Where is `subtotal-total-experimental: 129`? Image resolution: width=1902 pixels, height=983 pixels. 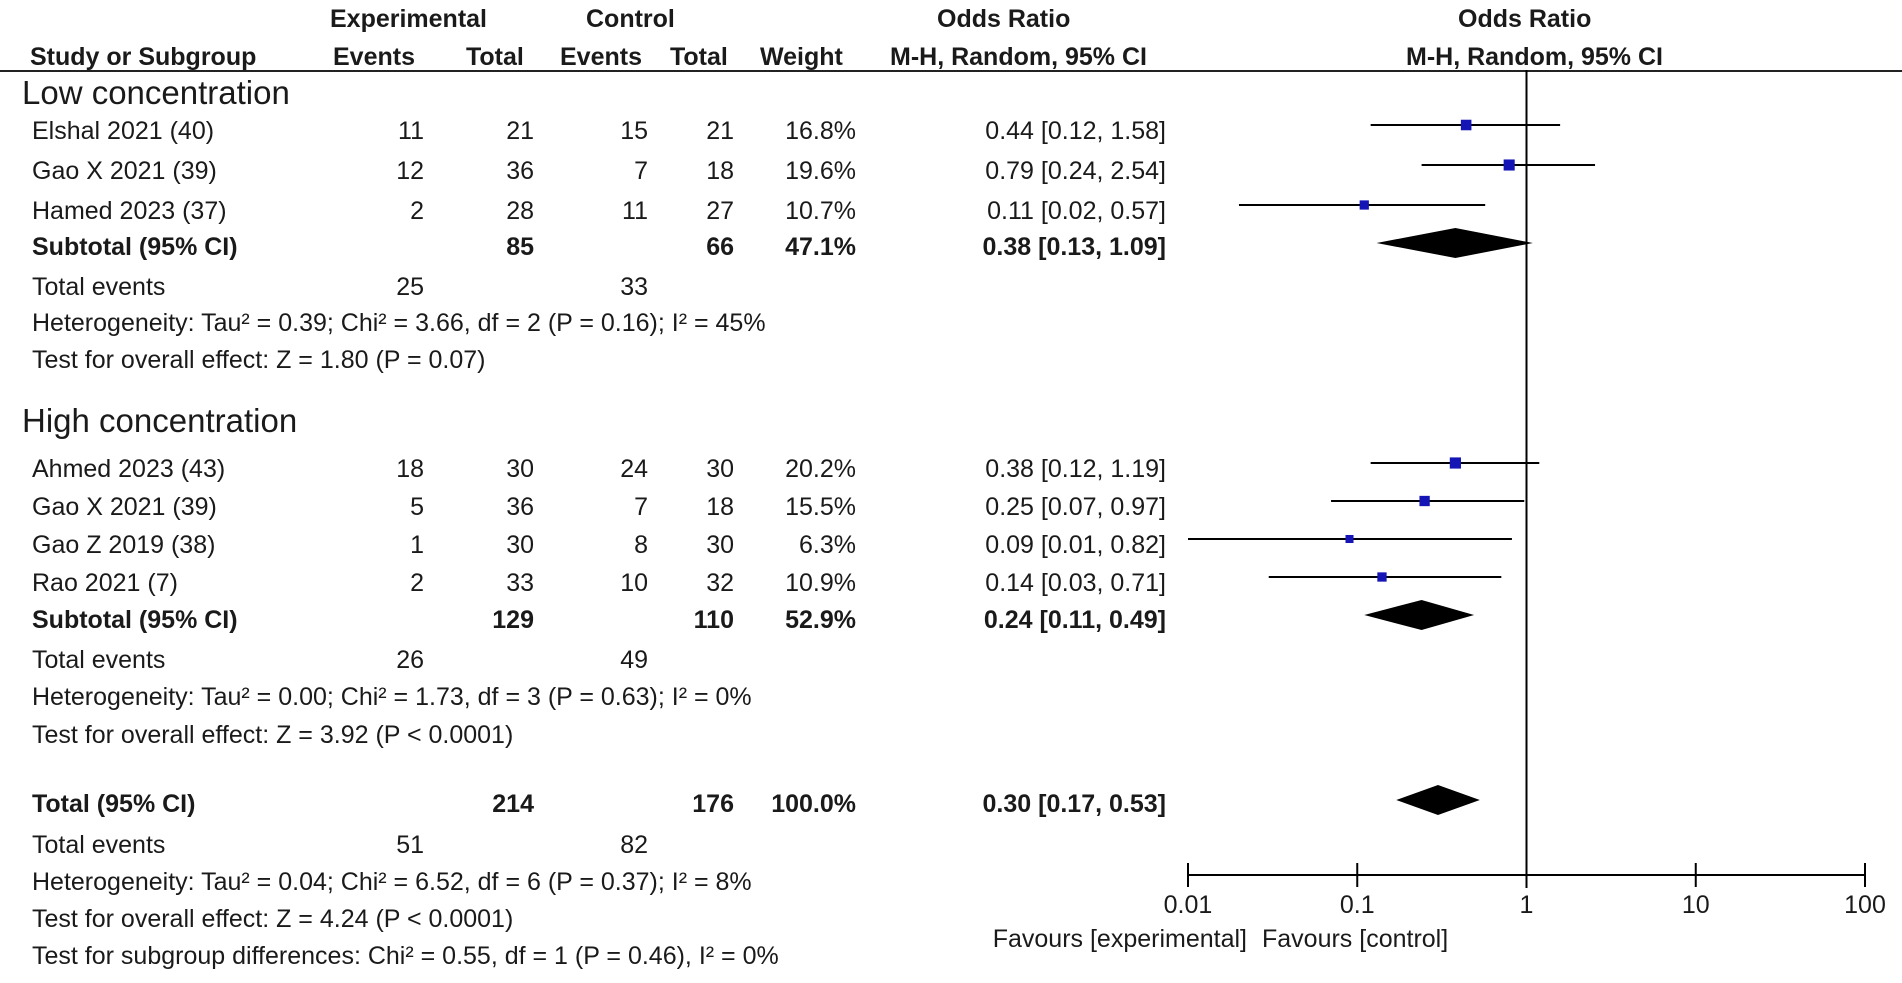
subtotal-total-experimental: 129 is located at coordinates (513, 620).